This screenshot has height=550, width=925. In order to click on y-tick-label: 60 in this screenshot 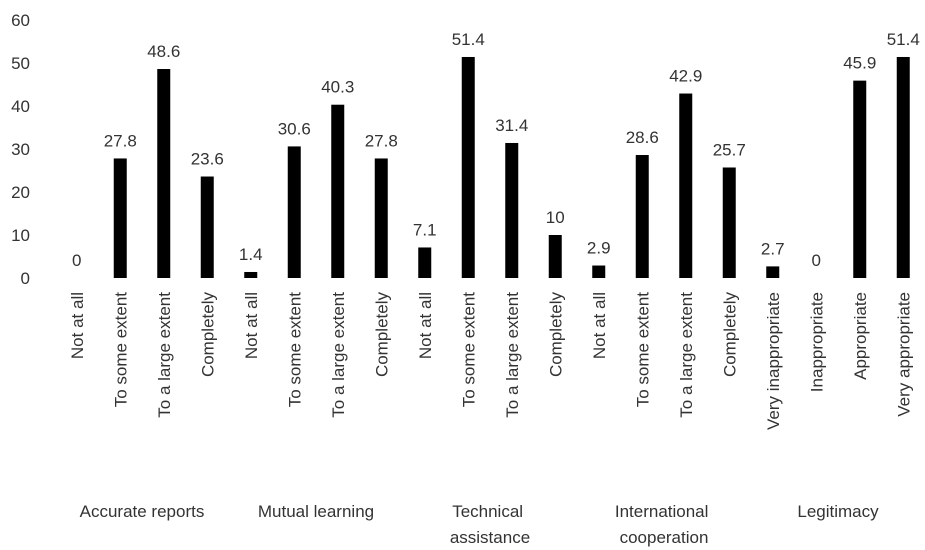, I will do `click(20, 20)`.